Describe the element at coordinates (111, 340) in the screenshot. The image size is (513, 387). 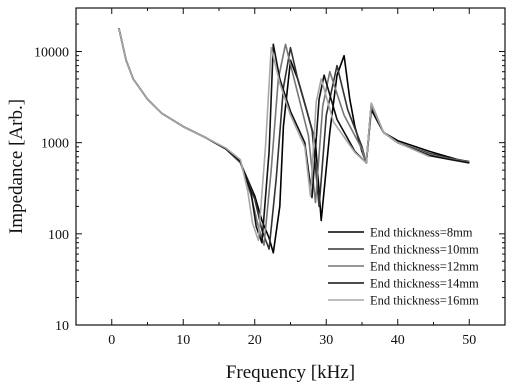
I see `x-tick-label: 0` at that location.